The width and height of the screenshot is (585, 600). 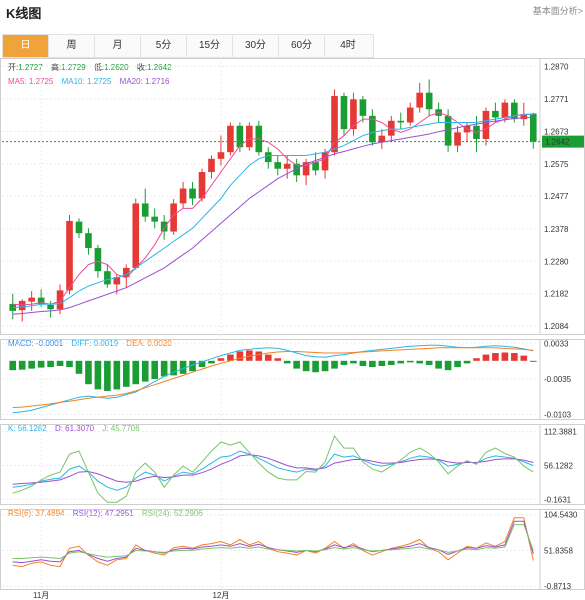 I want to click on rsi-pane-frame, so click(x=292, y=549).